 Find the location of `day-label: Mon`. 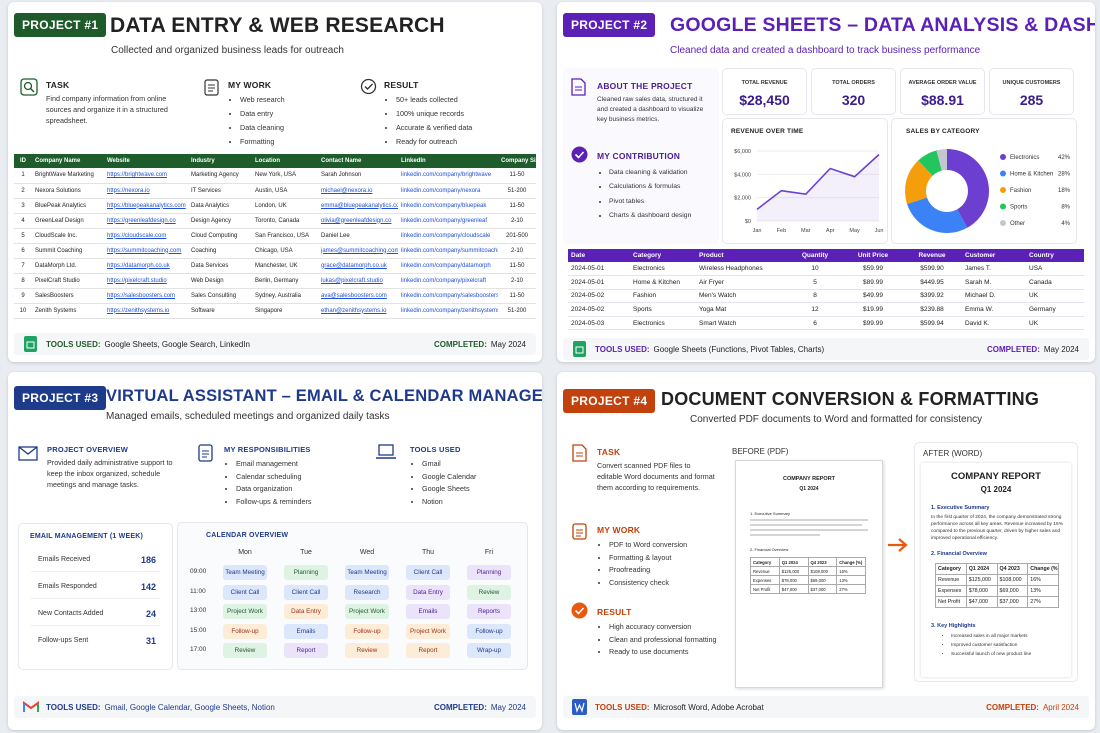

day-label: Mon is located at coordinates (245, 552).